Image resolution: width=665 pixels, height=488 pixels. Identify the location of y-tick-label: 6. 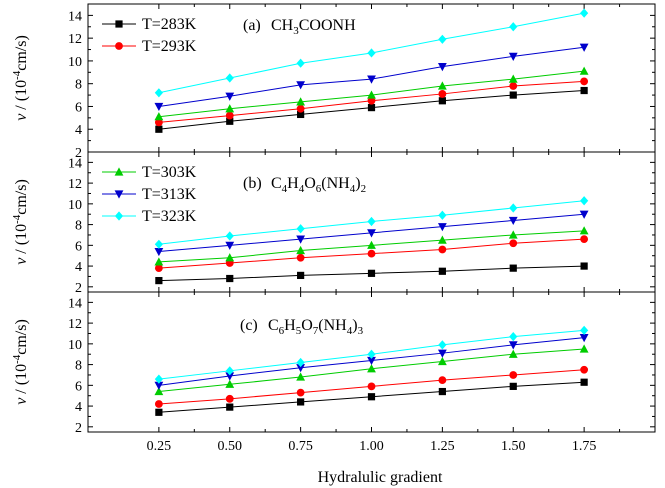
(78, 246).